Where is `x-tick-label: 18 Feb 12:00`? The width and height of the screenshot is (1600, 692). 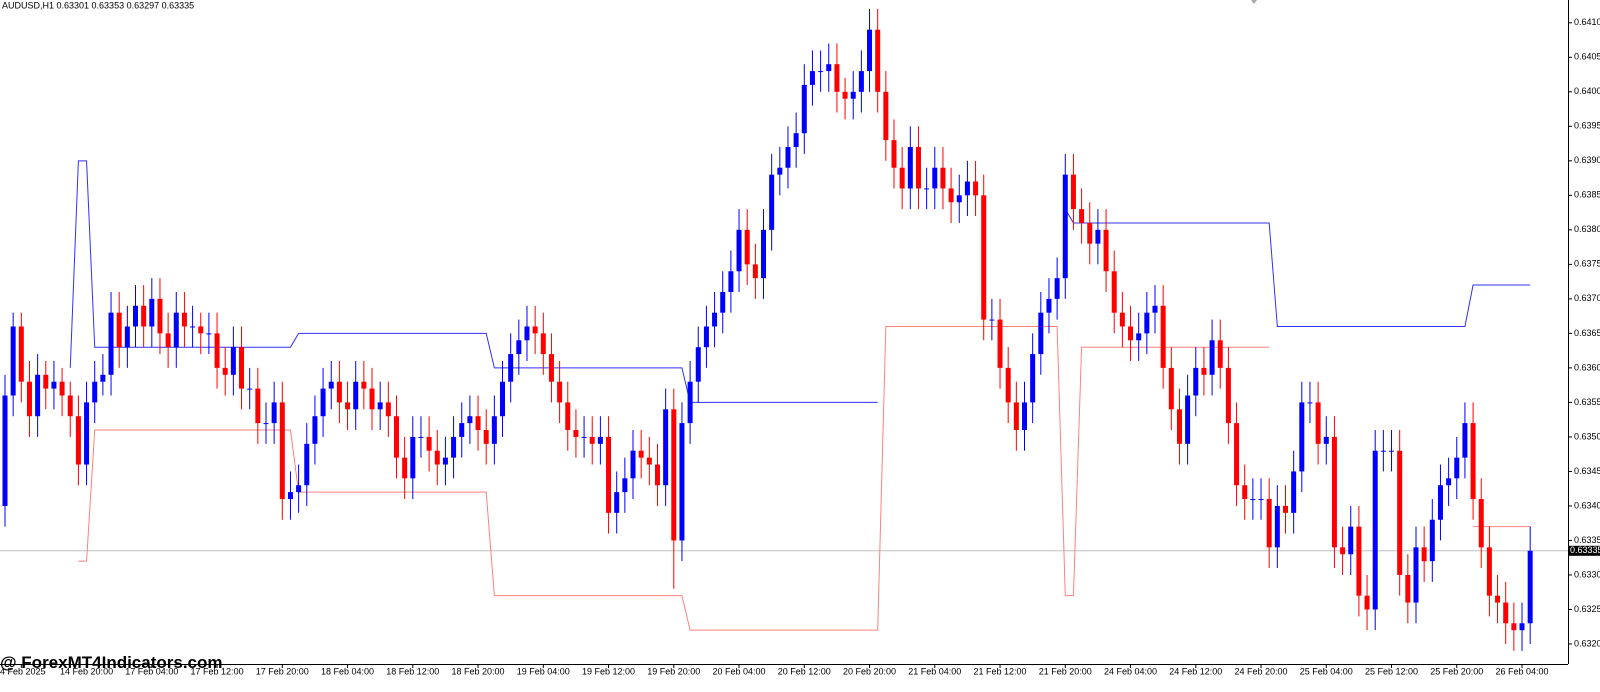 x-tick-label: 18 Feb 12:00 is located at coordinates (412, 671).